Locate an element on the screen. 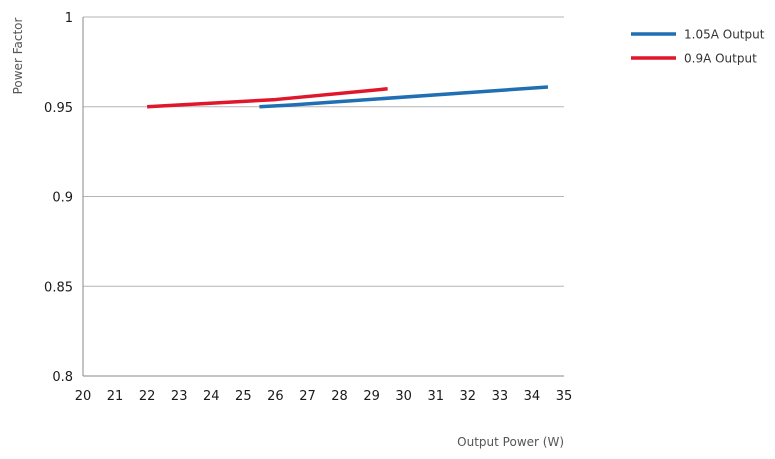  x-tick-label: 23 is located at coordinates (179, 396).